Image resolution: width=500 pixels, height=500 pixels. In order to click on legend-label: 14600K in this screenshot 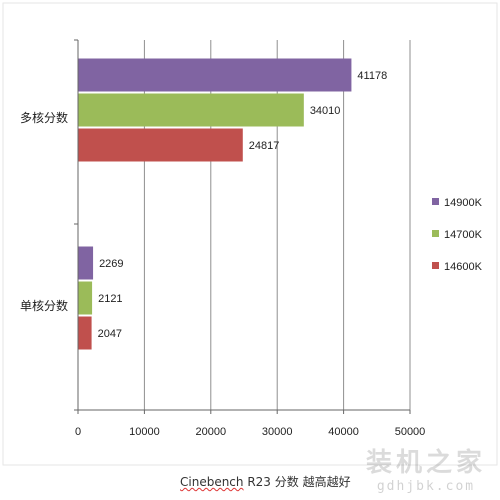, I will do `click(463, 267)`.